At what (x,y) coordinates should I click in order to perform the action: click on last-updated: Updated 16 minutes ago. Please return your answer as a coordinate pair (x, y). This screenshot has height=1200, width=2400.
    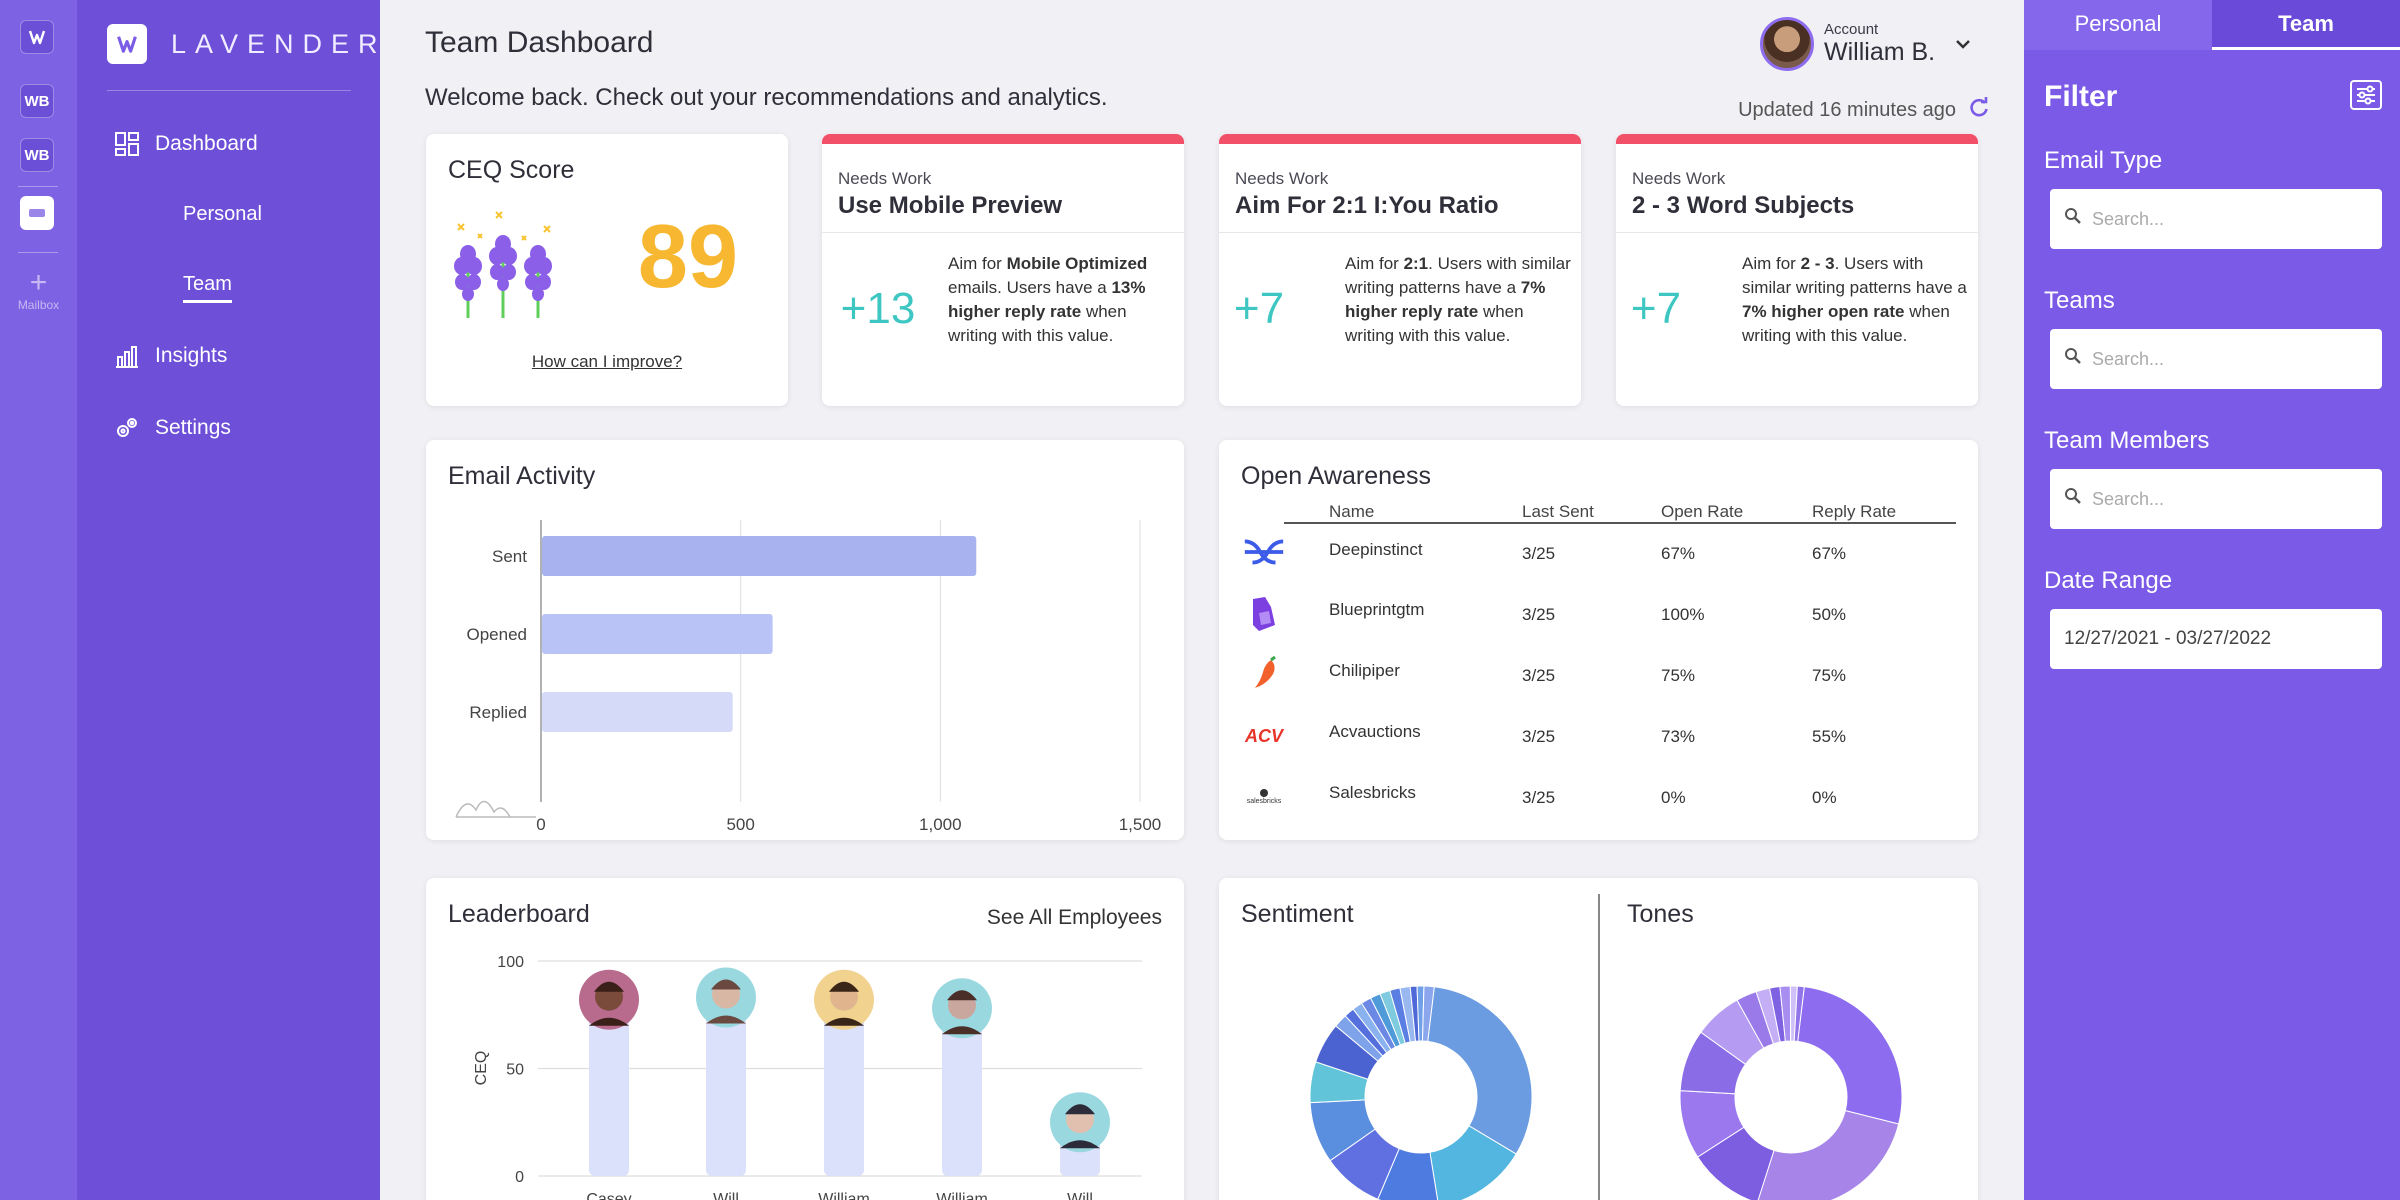
    Looking at the image, I should click on (1864, 110).